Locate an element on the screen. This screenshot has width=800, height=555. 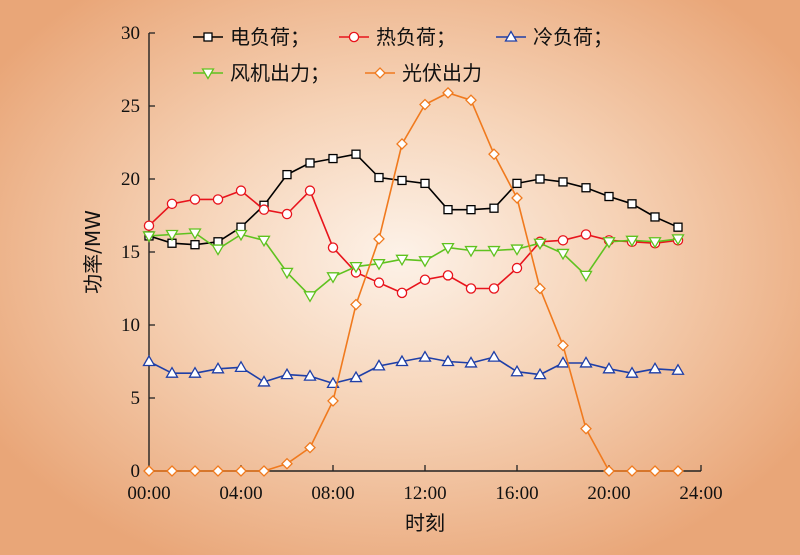
y-tick-label: 30 is located at coordinates (130, 33).